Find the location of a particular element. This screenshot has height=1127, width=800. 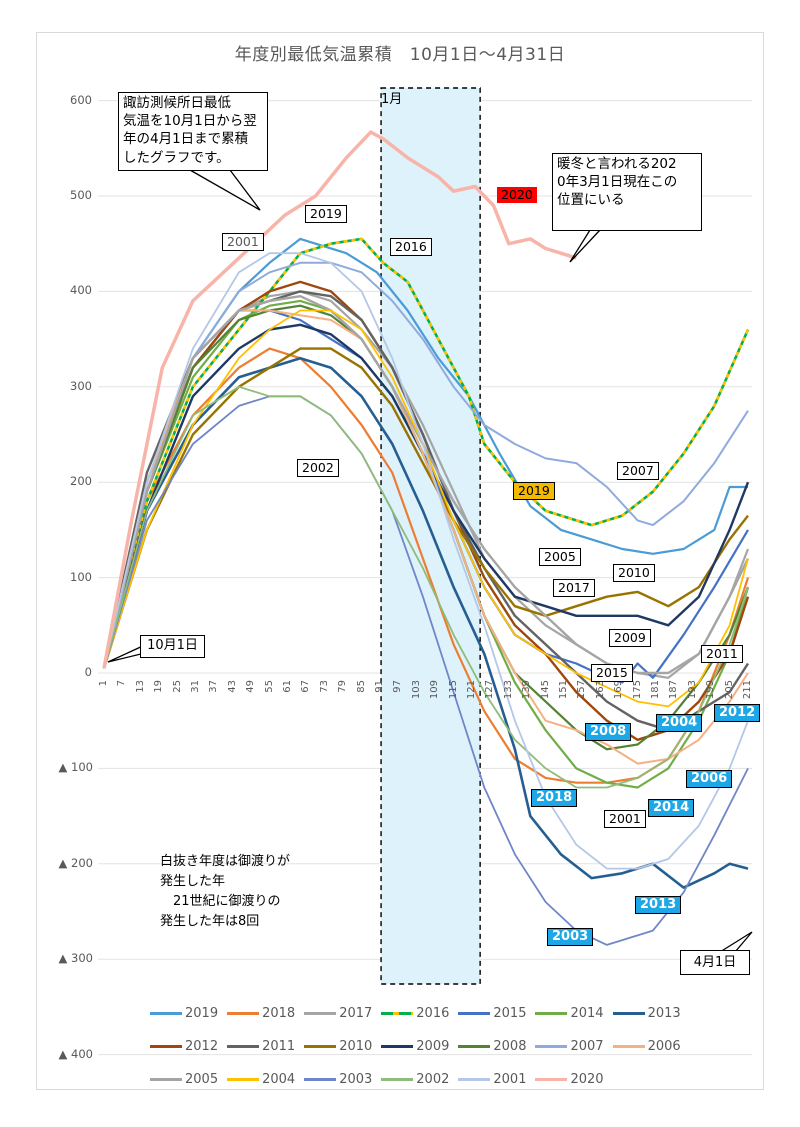

end-date-callout: 4月1日 is located at coordinates (715, 962).